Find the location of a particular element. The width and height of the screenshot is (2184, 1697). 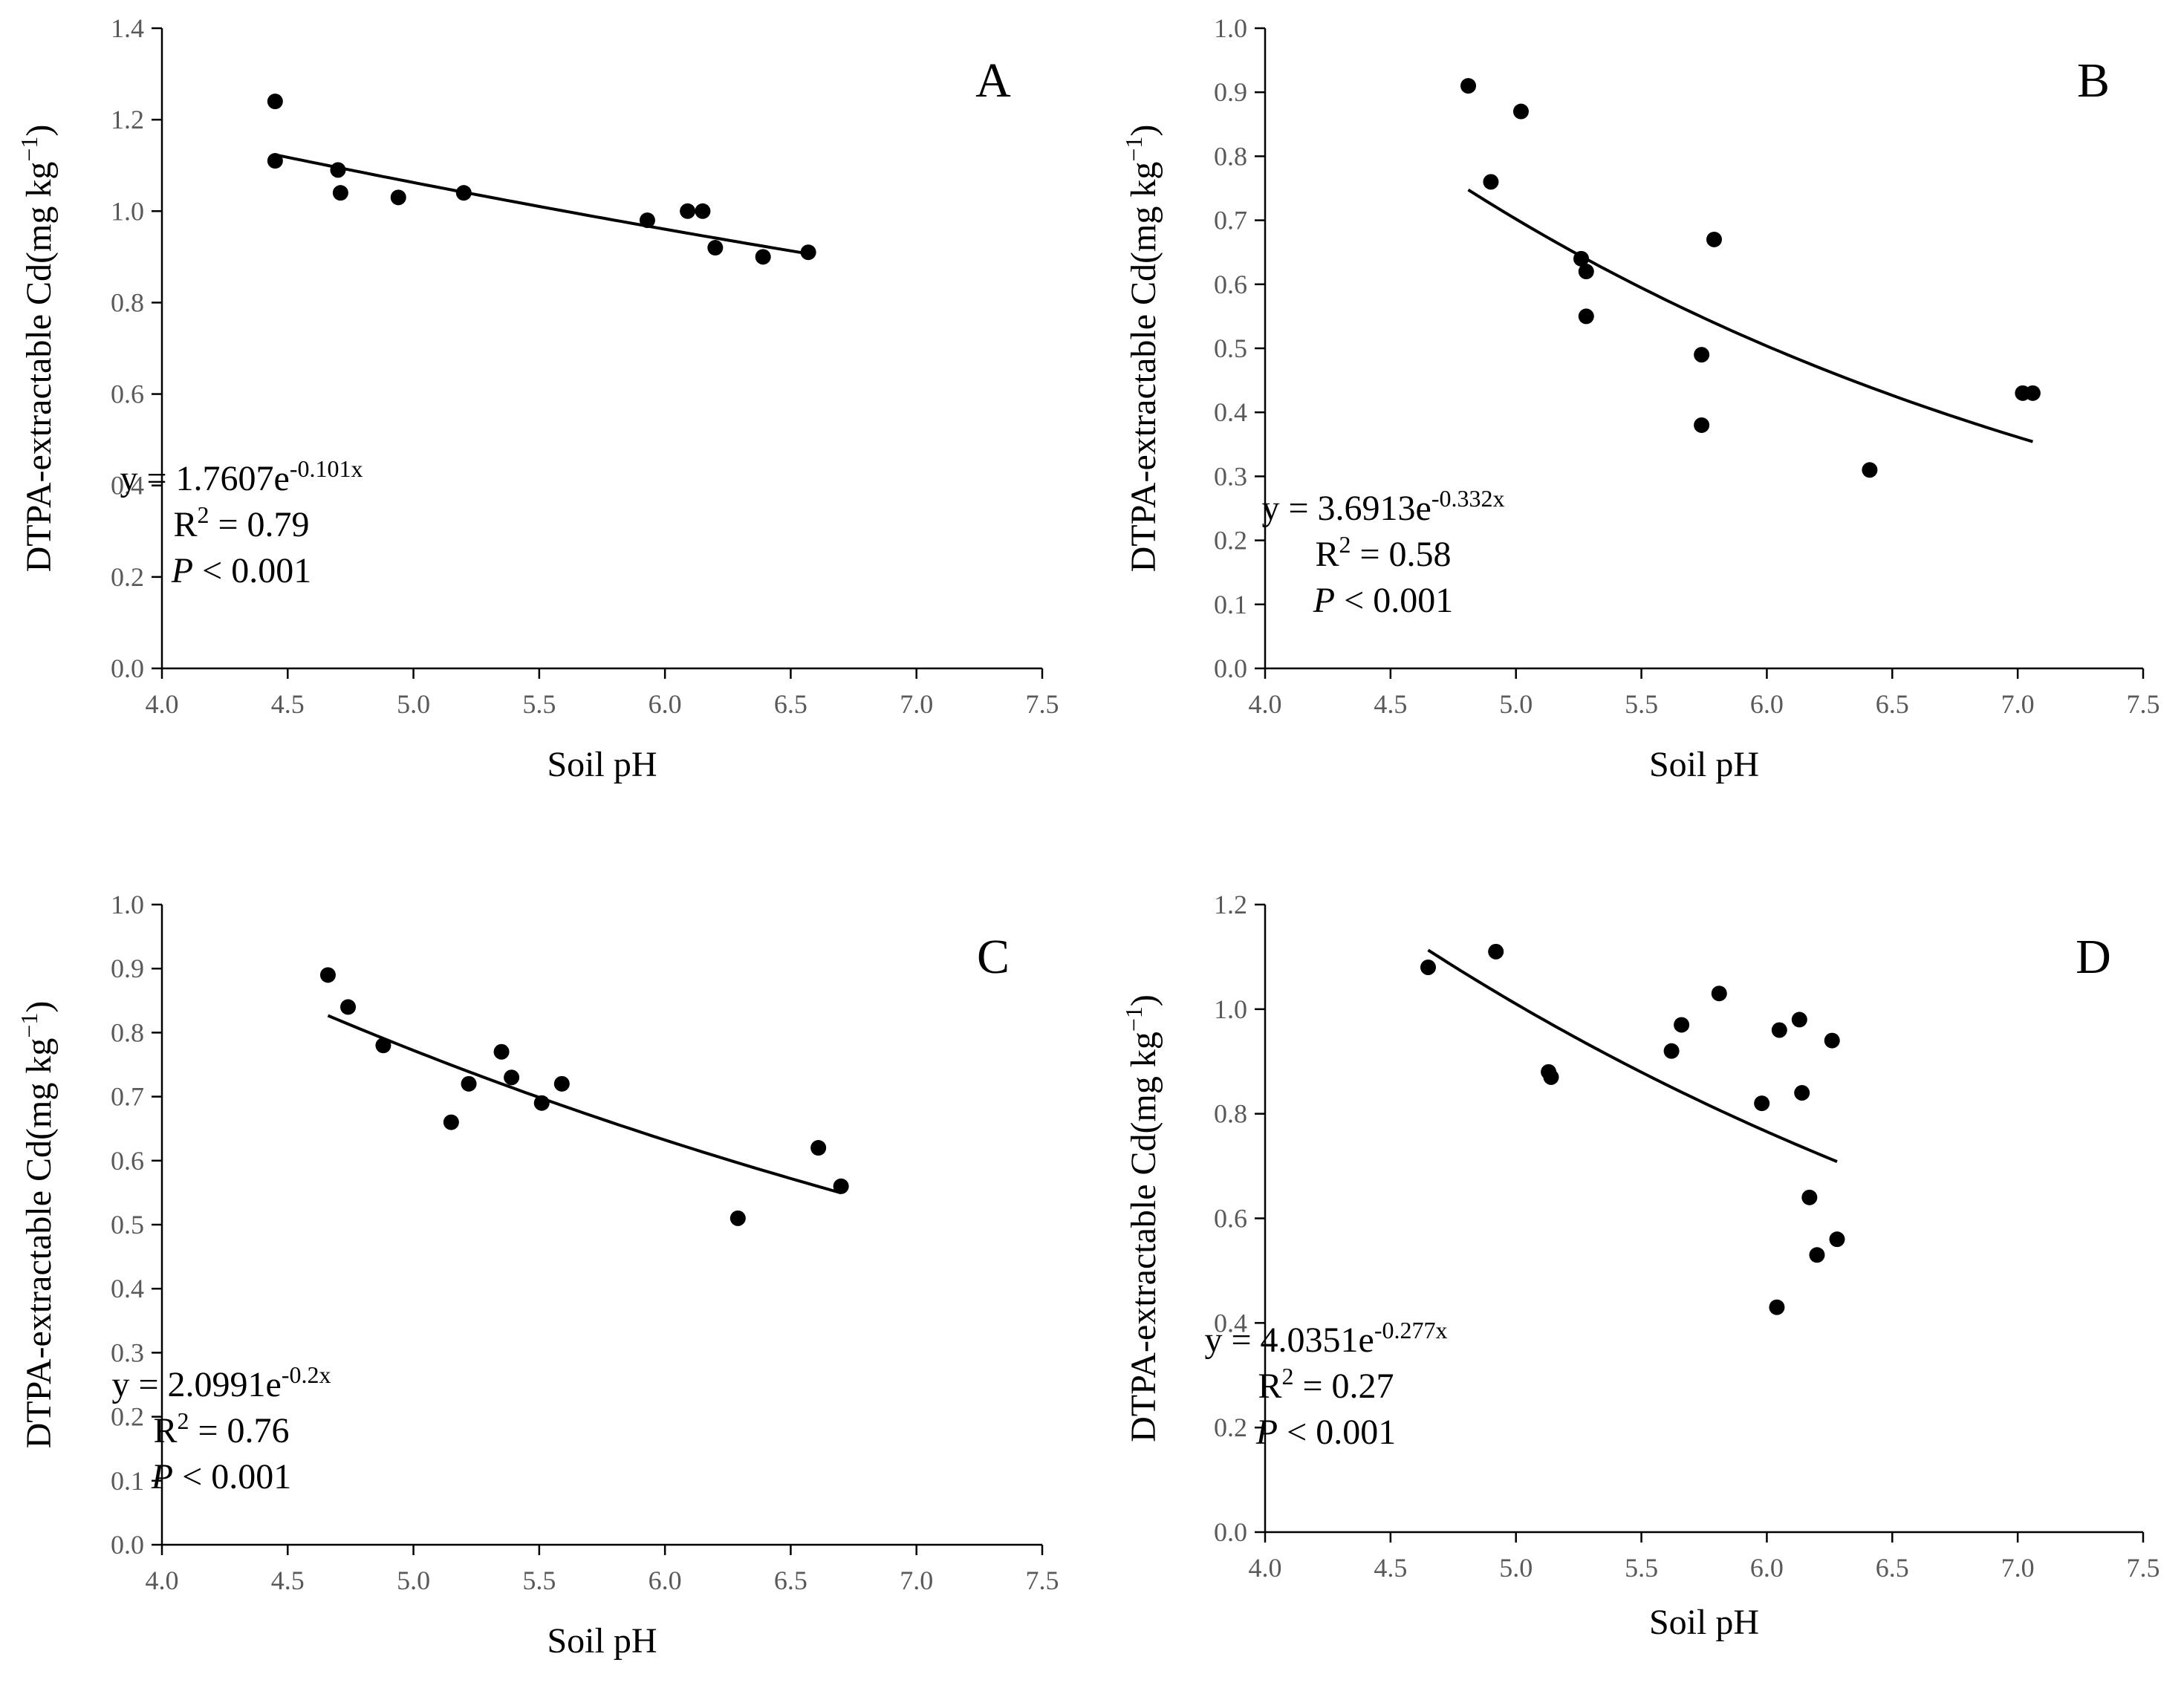

y-tick-label: 0.6 is located at coordinates (127, 1161).